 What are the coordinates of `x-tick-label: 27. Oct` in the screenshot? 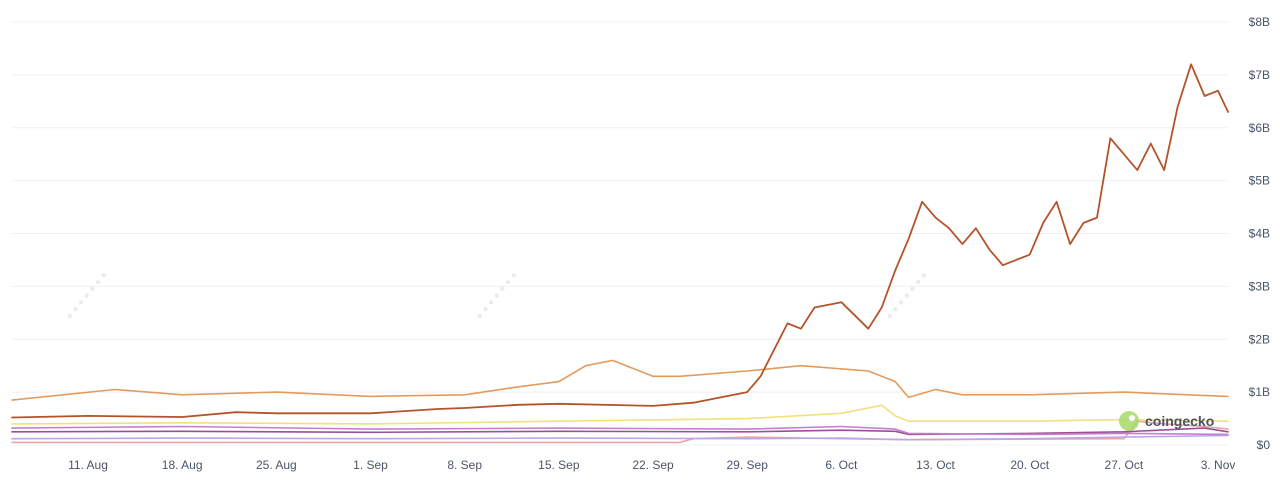 It's located at (1124, 465).